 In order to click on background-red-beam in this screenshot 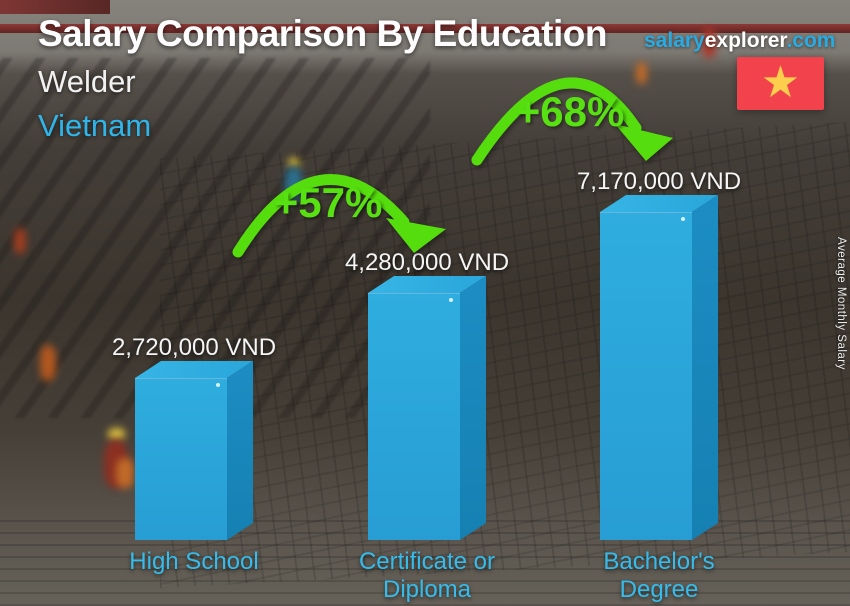, I will do `click(55, 7)`.